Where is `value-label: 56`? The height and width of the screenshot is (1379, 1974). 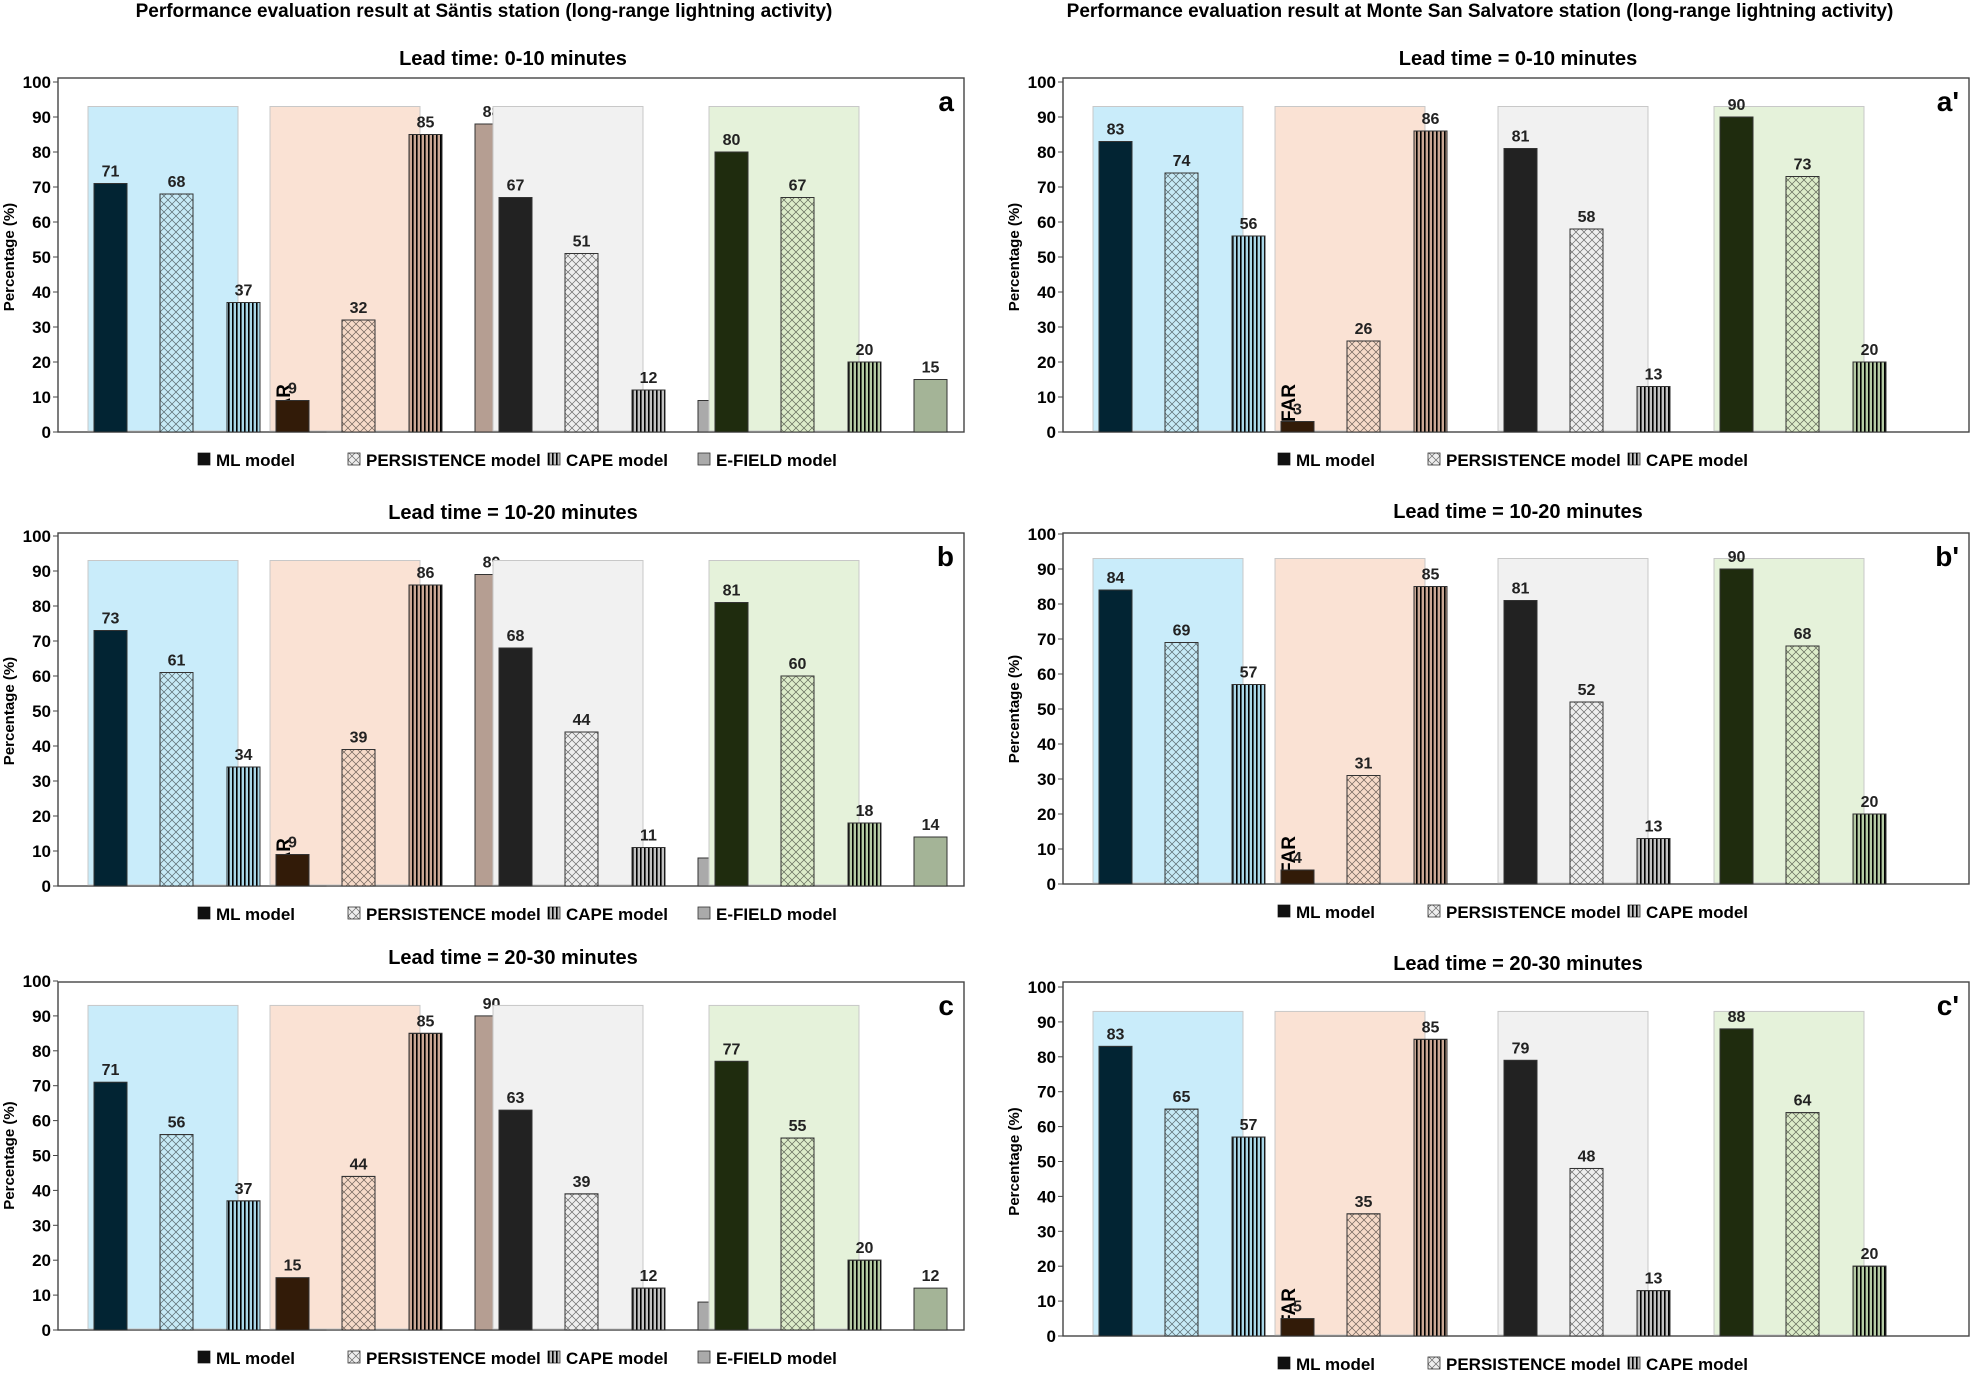 value-label: 56 is located at coordinates (177, 1123).